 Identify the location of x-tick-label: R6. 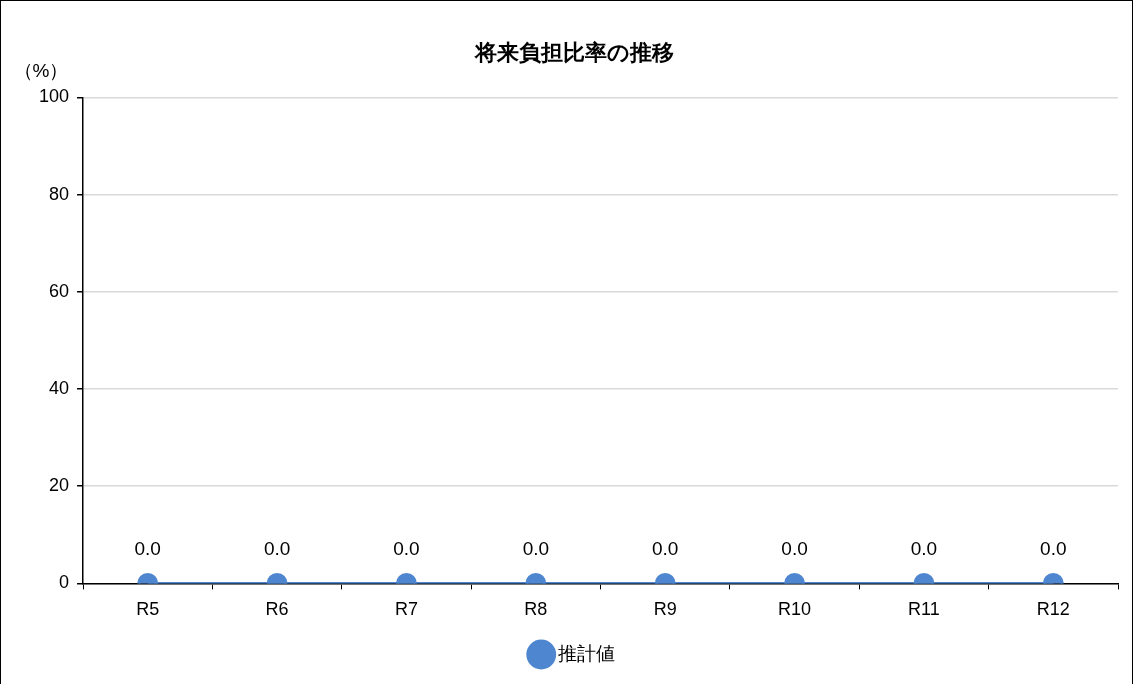
(277, 609).